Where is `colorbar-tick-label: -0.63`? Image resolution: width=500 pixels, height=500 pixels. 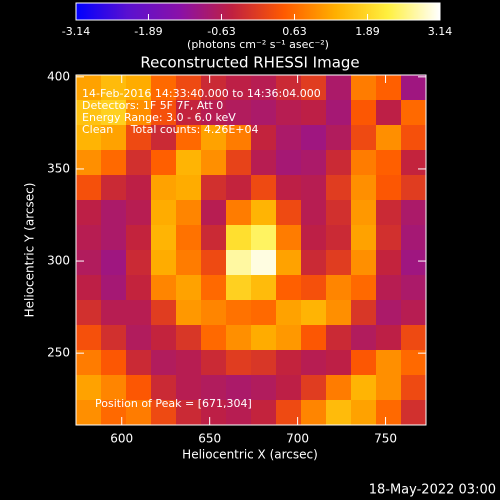 colorbar-tick-label: -0.63 is located at coordinates (221, 31).